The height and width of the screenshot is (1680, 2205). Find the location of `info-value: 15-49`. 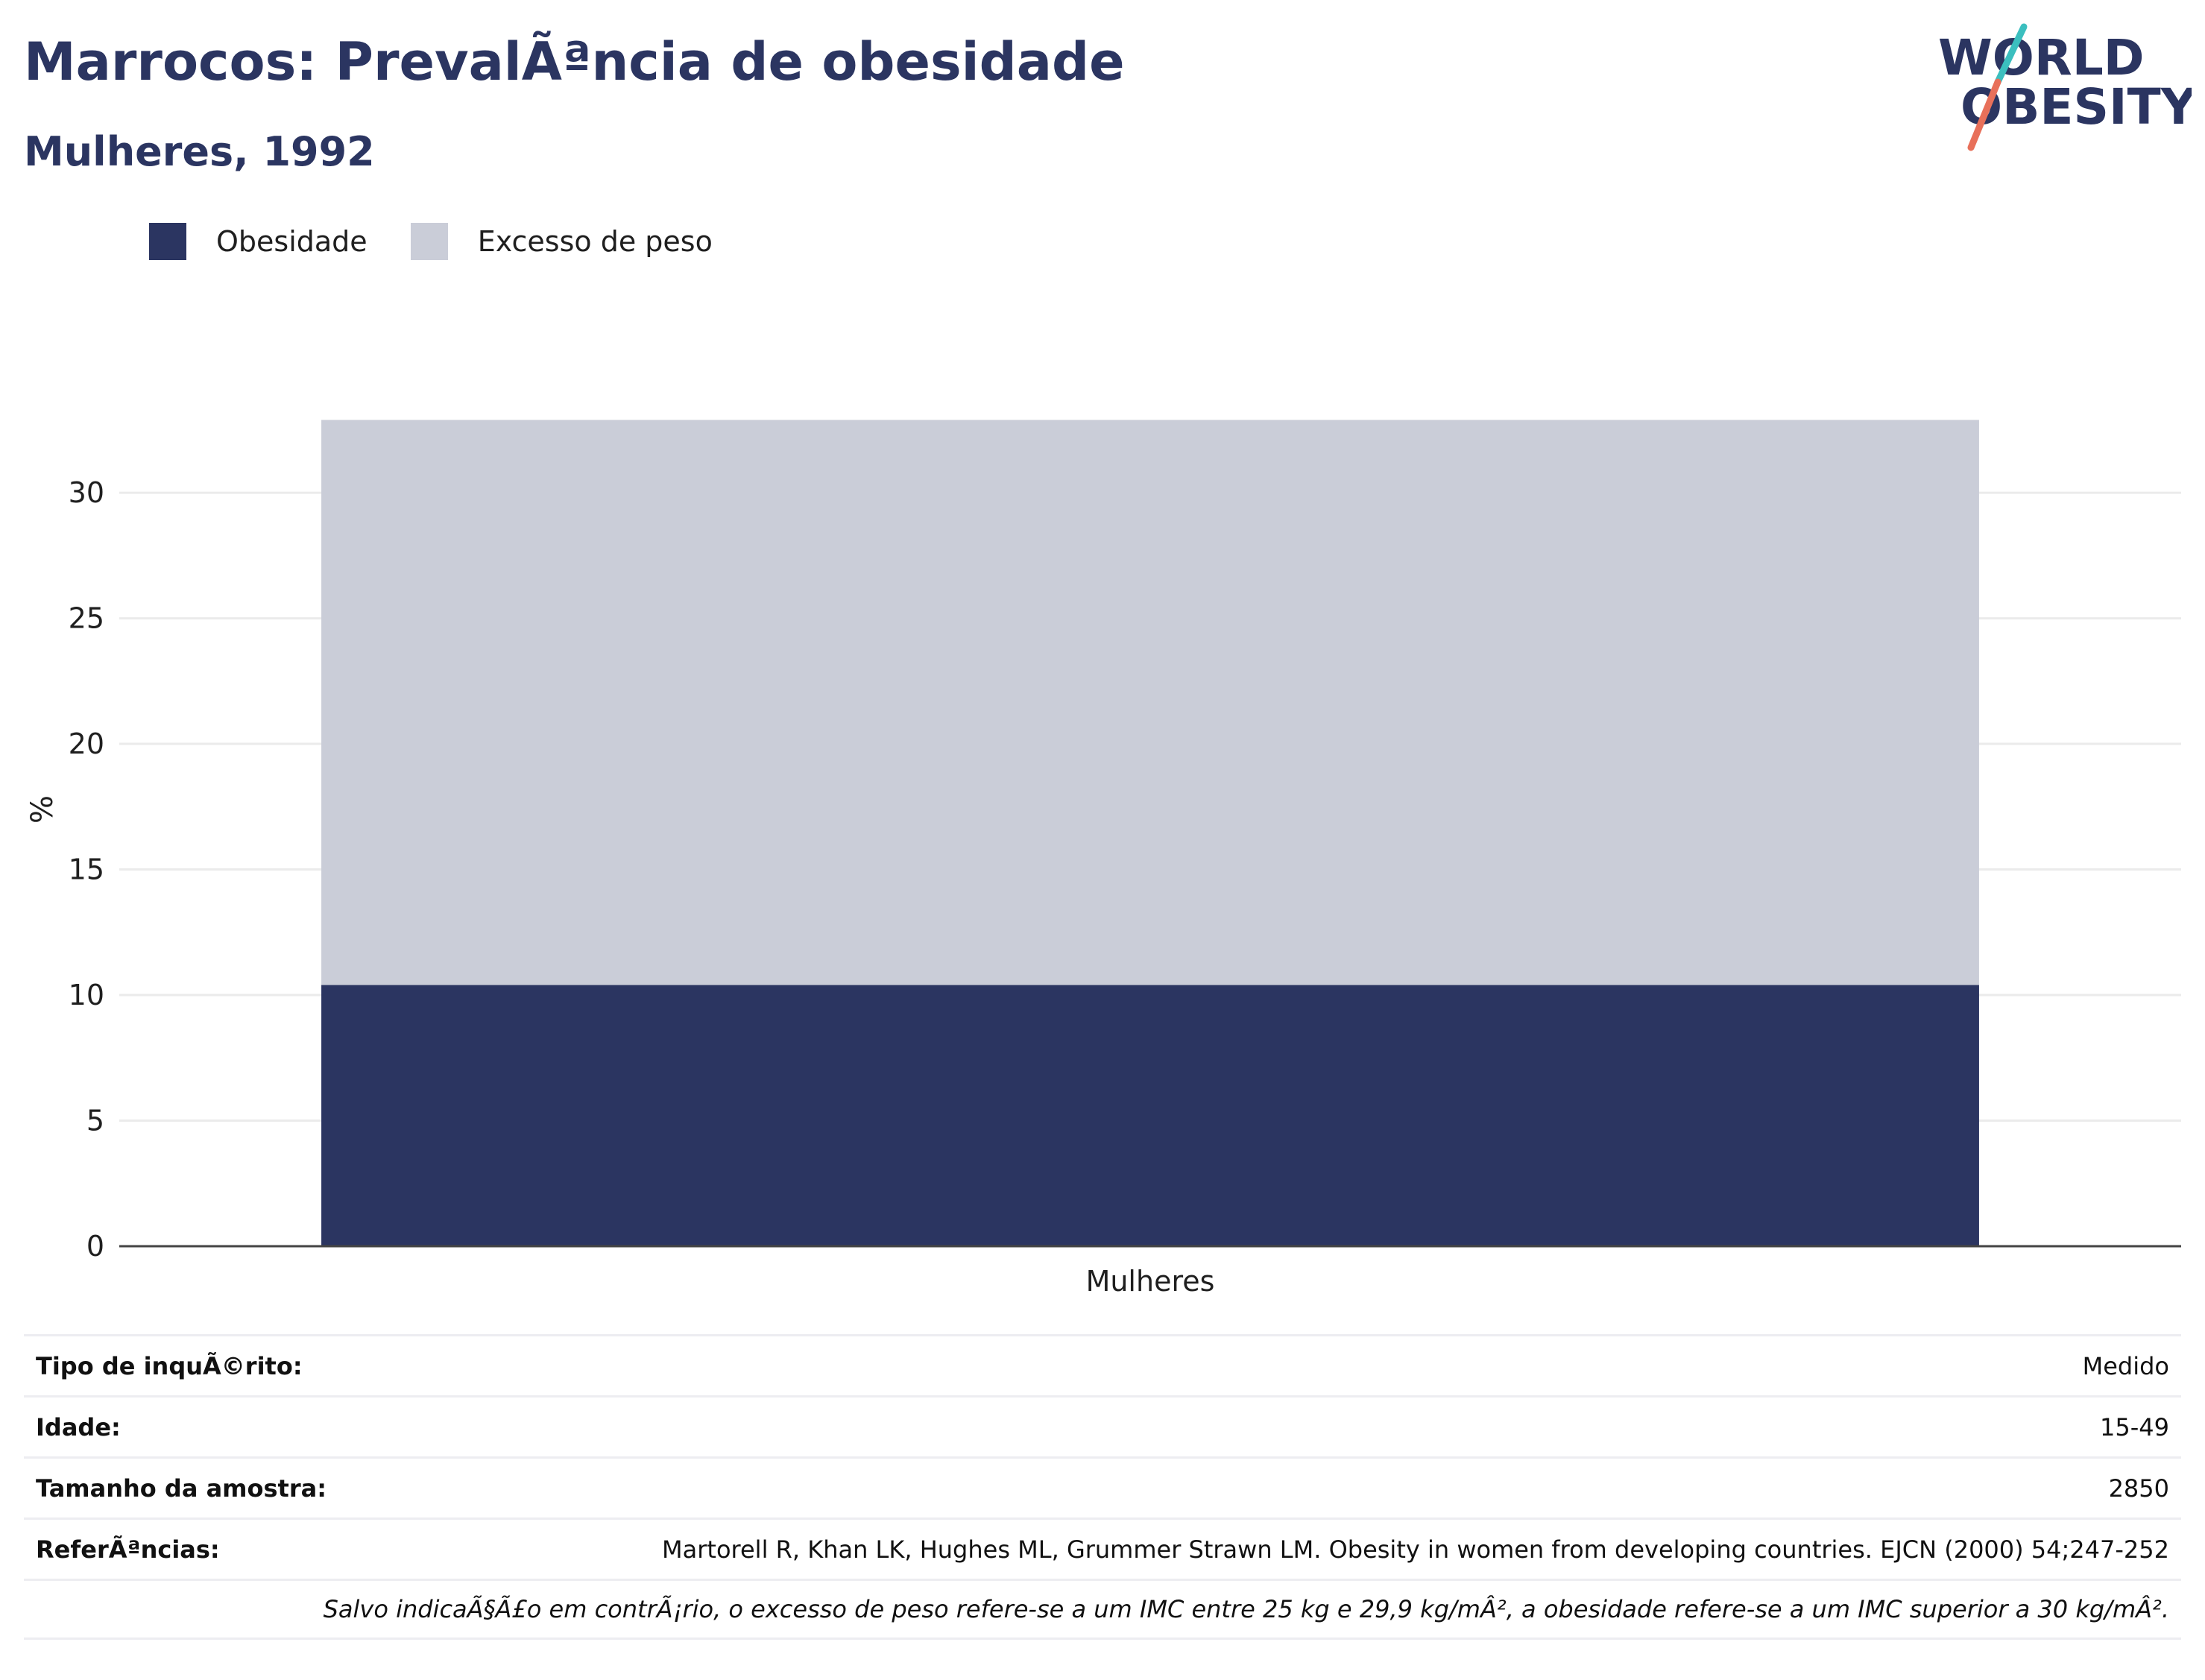

info-value: 15-49 is located at coordinates (2134, 1426).